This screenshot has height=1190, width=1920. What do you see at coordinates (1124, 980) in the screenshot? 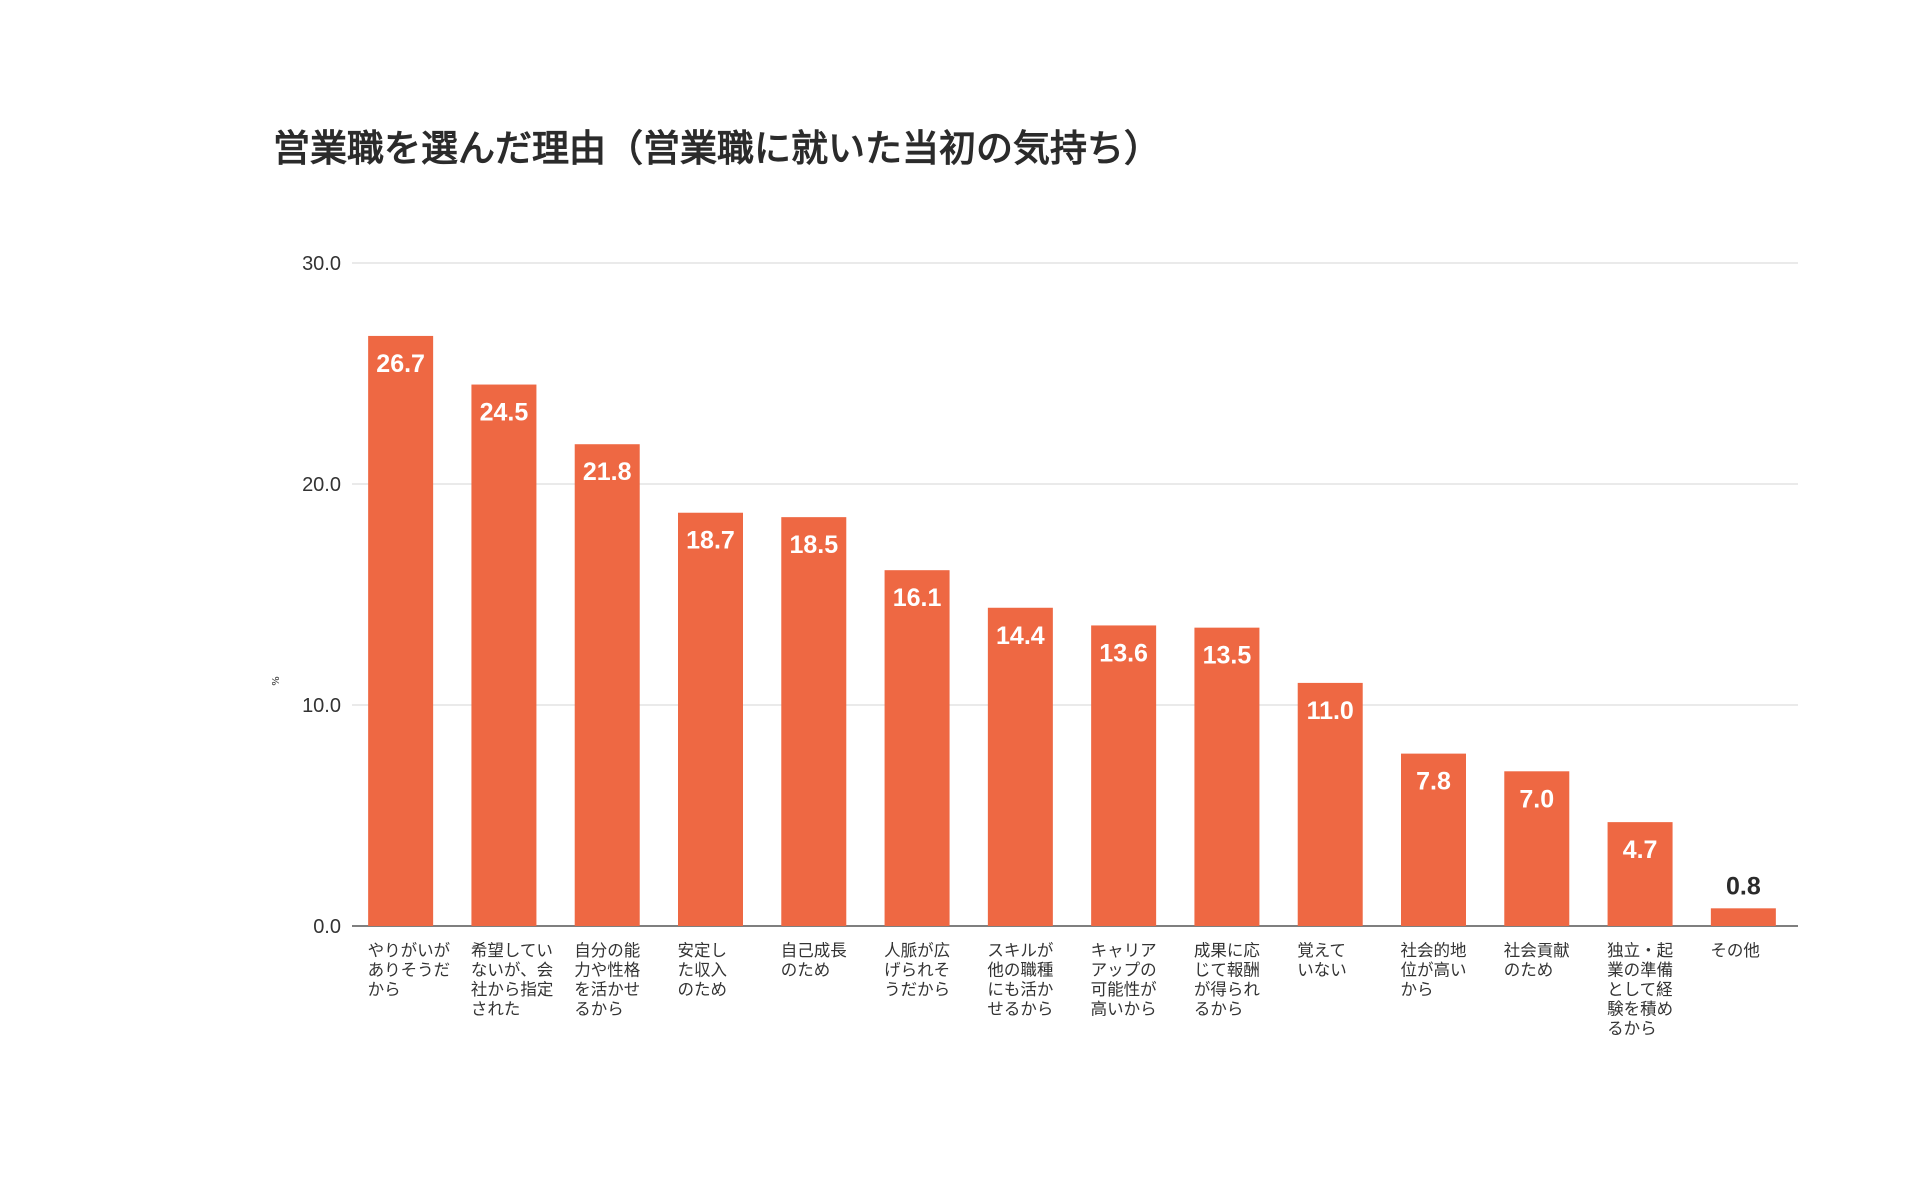
I see `x-tick-label: キャリアアップの可能性が高いから` at bounding box center [1124, 980].